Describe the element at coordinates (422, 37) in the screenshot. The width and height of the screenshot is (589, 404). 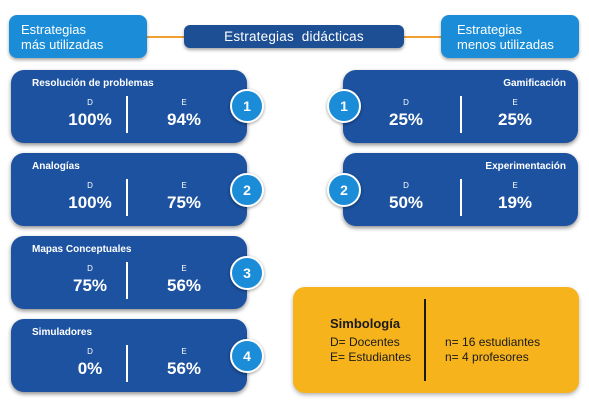
I see `header-connector-right` at that location.